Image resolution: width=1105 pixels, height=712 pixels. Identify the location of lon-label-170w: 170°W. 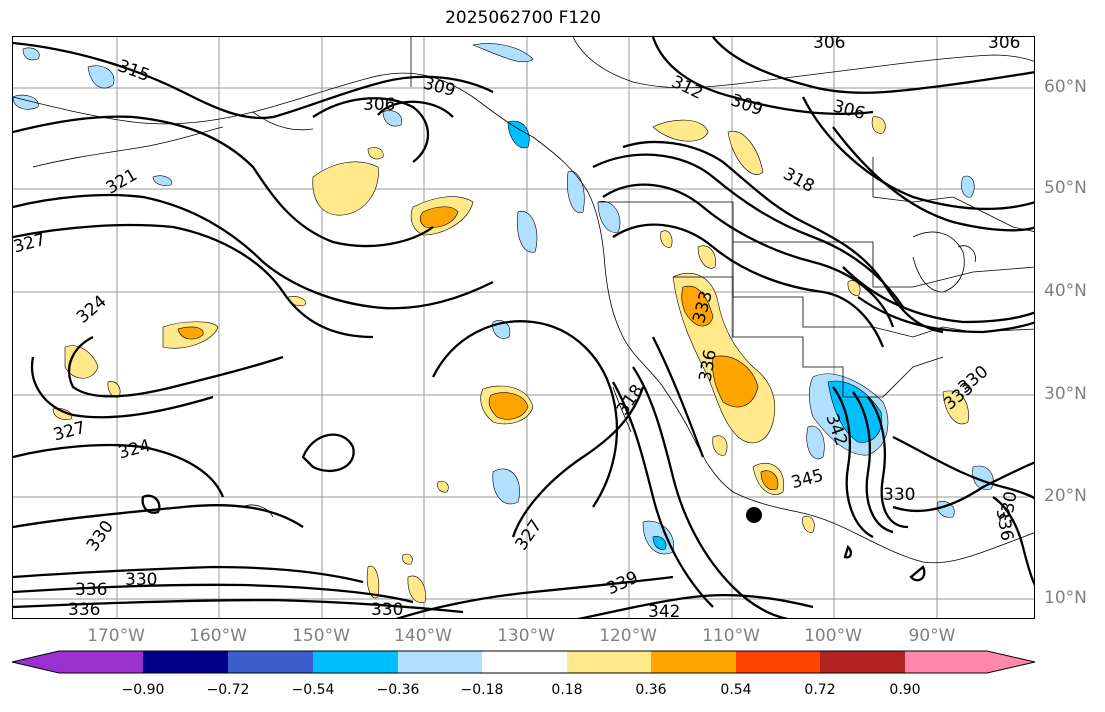
(116, 636).